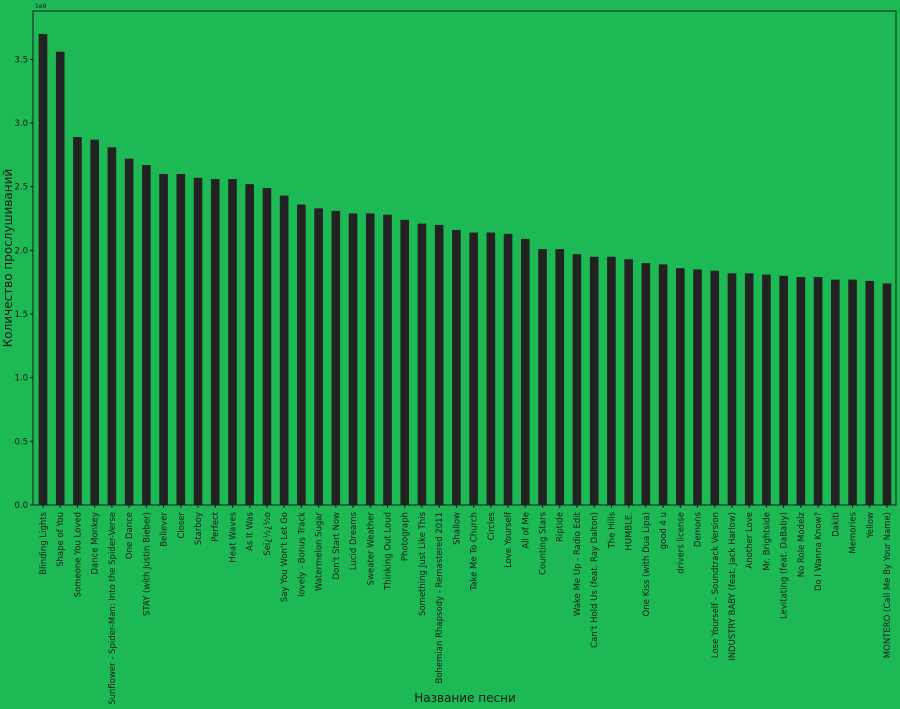  Describe the element at coordinates (716, 585) in the screenshot. I see `x-tick-label: Lose Yourself - Soundtrack Version` at that location.